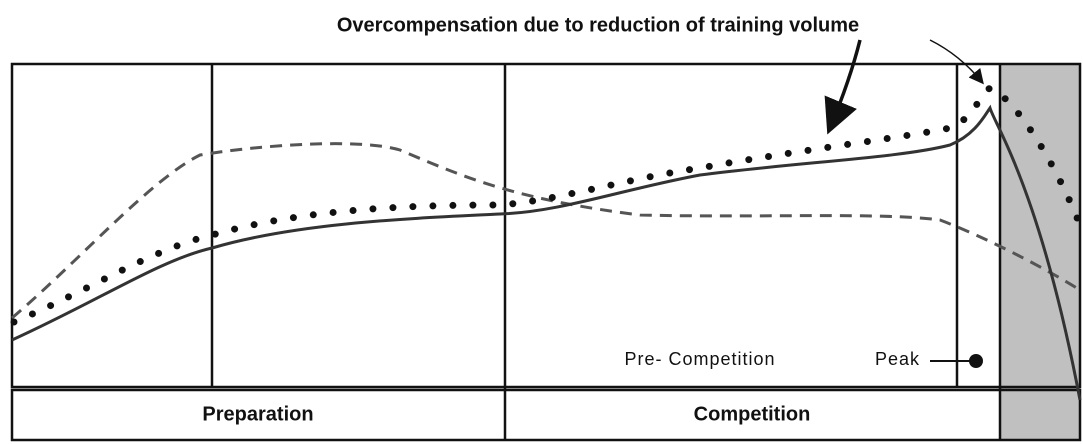 This screenshot has height=444, width=1083. What do you see at coordinates (257, 414) in the screenshot?
I see `phase-label: Preparation` at bounding box center [257, 414].